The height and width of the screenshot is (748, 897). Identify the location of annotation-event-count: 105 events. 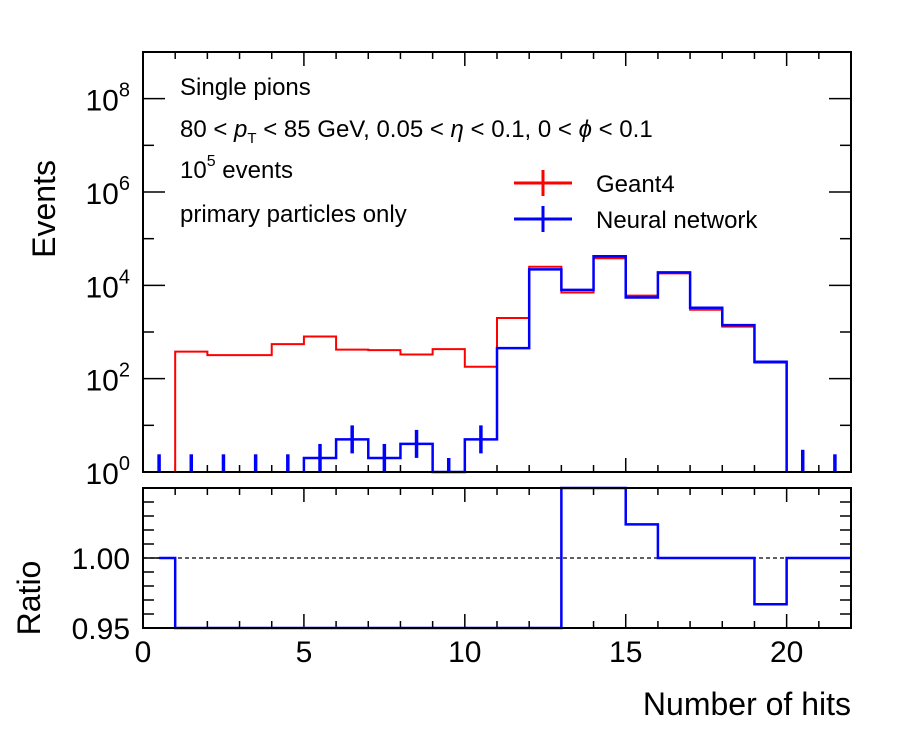
(236, 168).